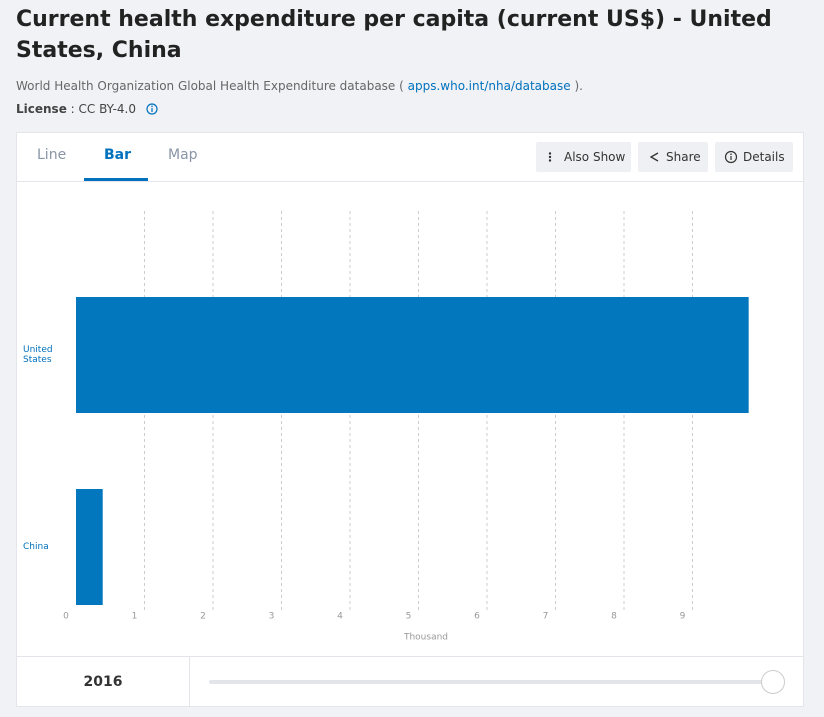 The height and width of the screenshot is (717, 824). Describe the element at coordinates (103, 682) in the screenshot. I see `slider-year: 2016` at that location.